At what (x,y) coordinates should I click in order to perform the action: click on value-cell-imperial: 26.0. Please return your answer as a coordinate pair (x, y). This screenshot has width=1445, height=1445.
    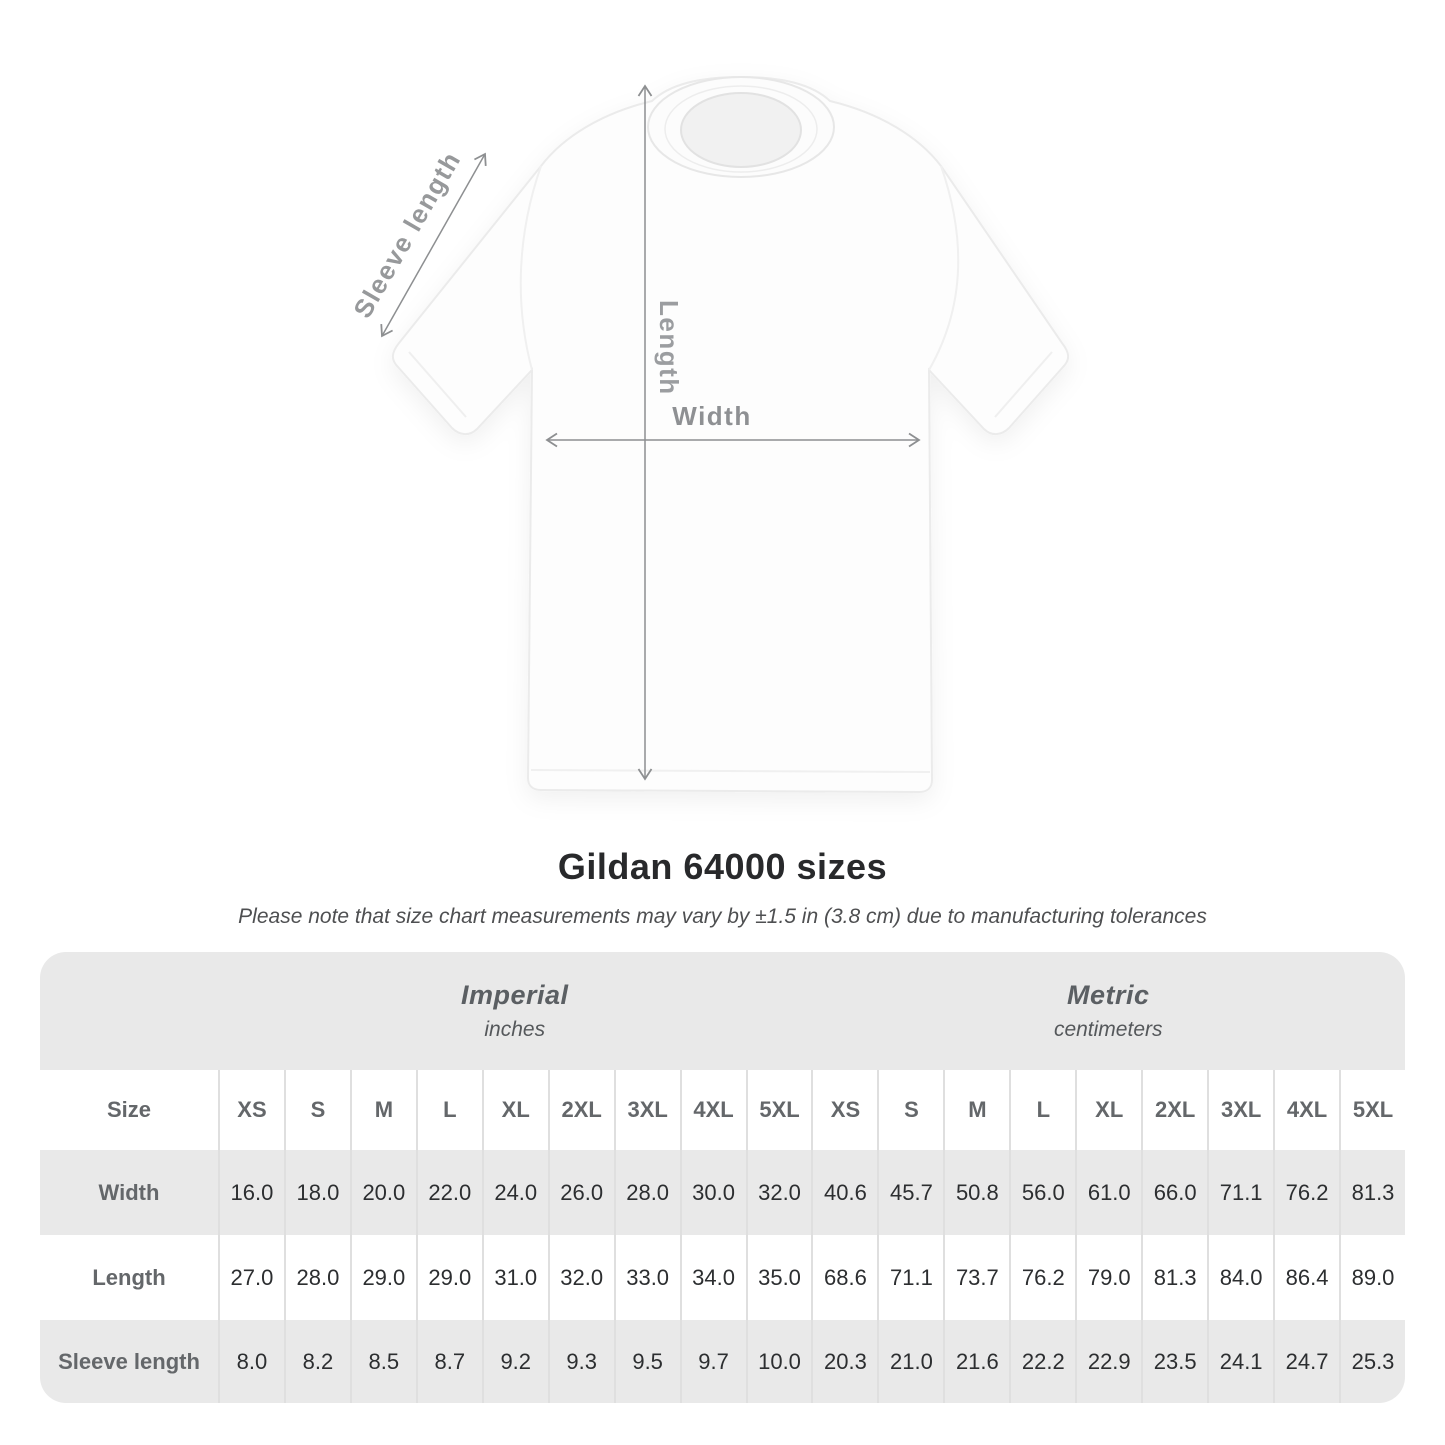
    Looking at the image, I should click on (580, 1192).